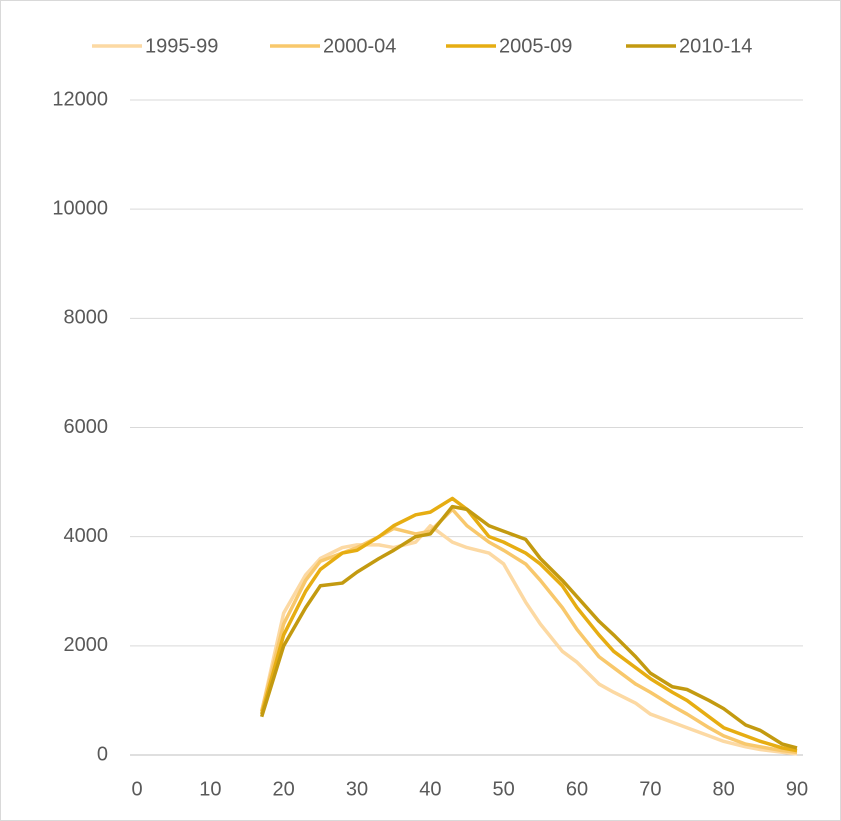  I want to click on legend-label: 1995-99, so click(181, 46).